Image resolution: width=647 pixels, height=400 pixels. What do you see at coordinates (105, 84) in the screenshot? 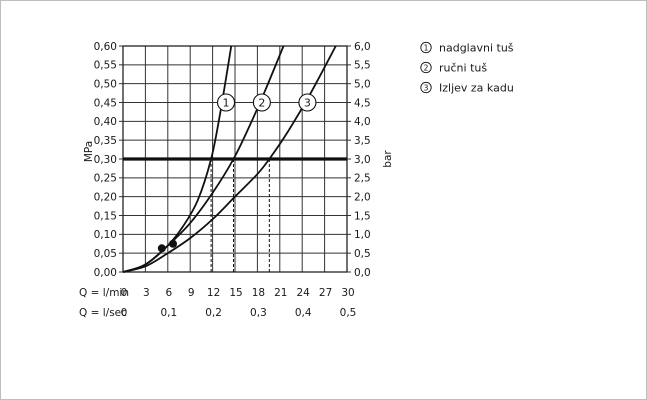
I see `y-left-tick-label: 0,50` at bounding box center [105, 84].